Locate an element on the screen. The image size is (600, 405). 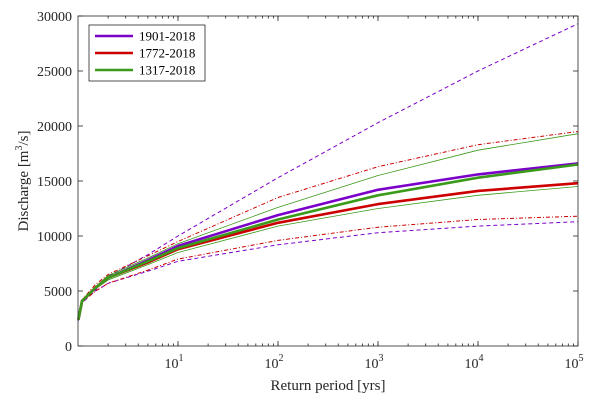
x-tick-label-exponent: 2 is located at coordinates (281, 358).